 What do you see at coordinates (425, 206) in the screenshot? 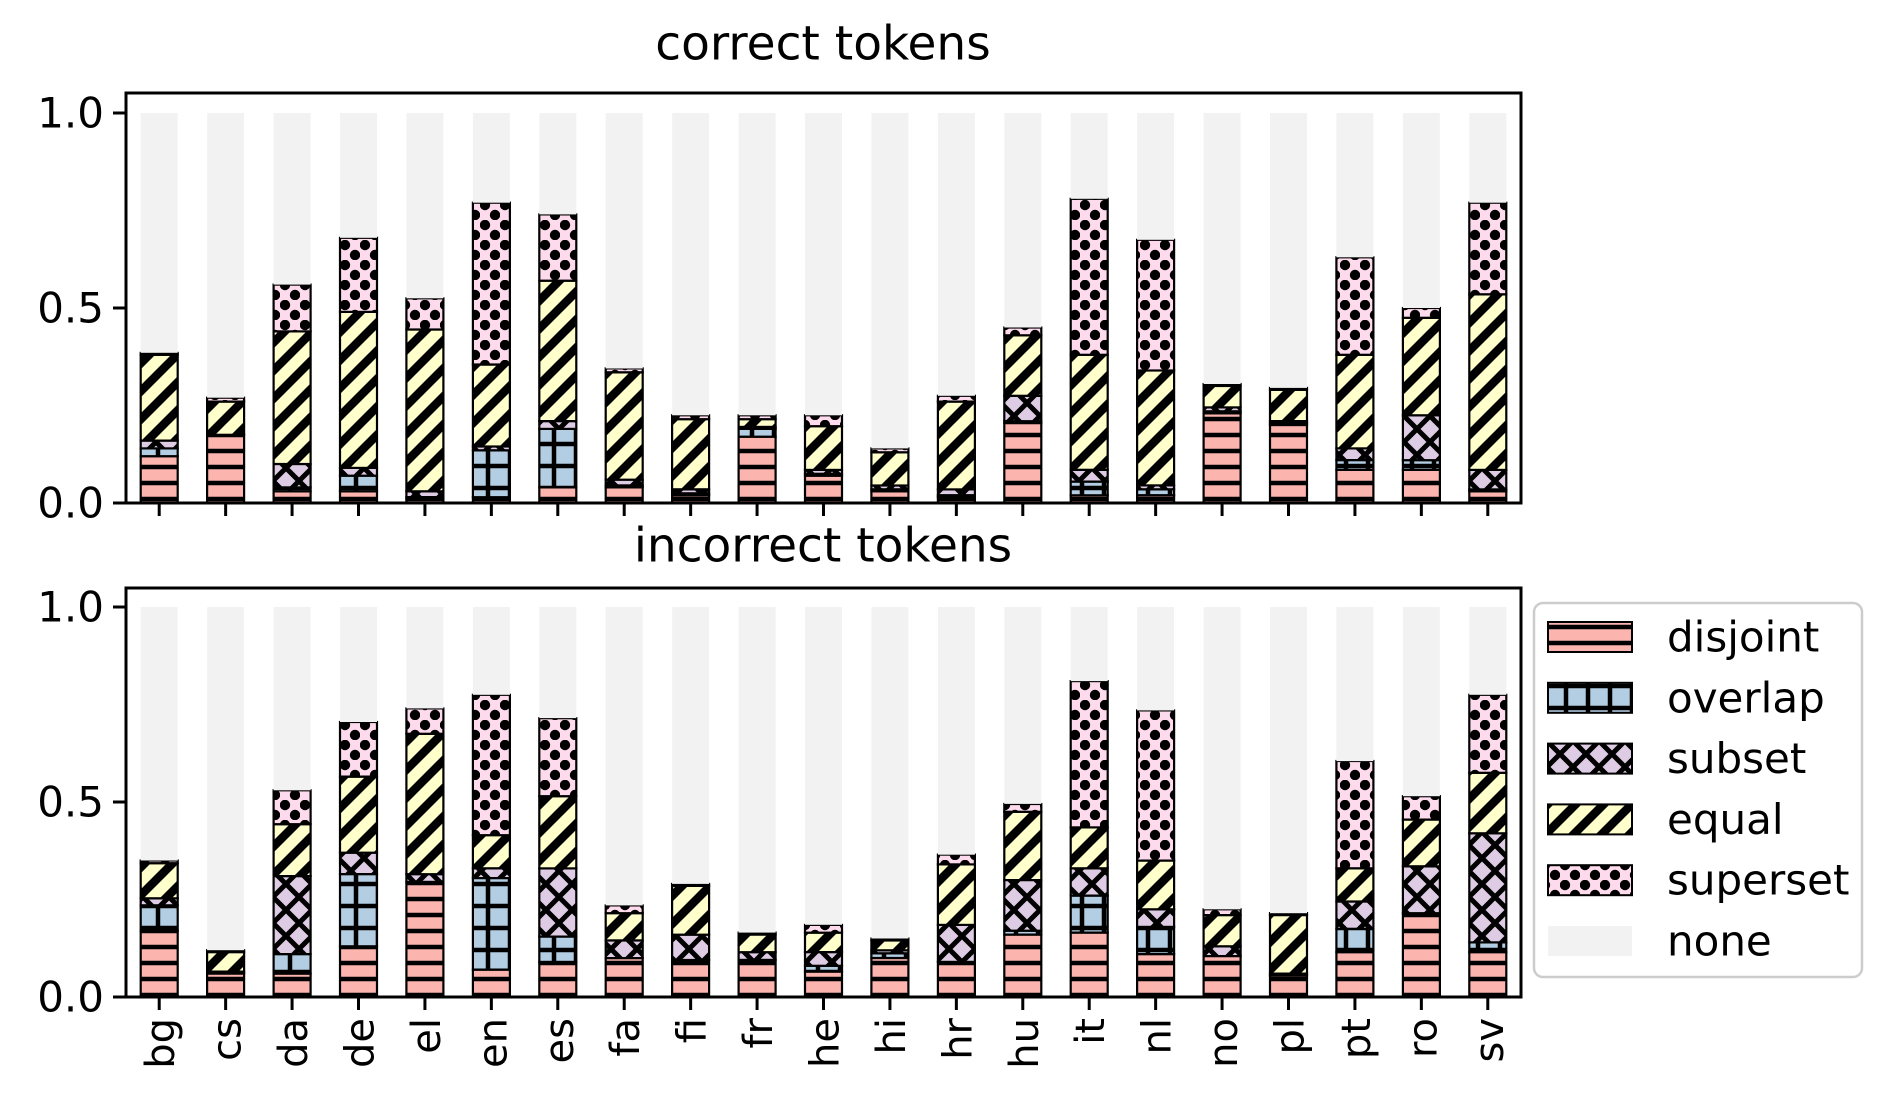
I see `bar-segment-correct-el-none` at bounding box center [425, 206].